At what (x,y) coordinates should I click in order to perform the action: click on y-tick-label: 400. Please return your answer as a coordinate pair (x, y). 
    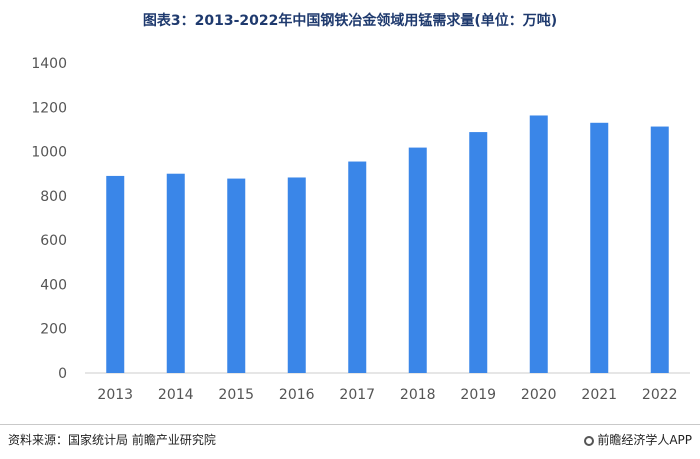
    Looking at the image, I should click on (53, 285).